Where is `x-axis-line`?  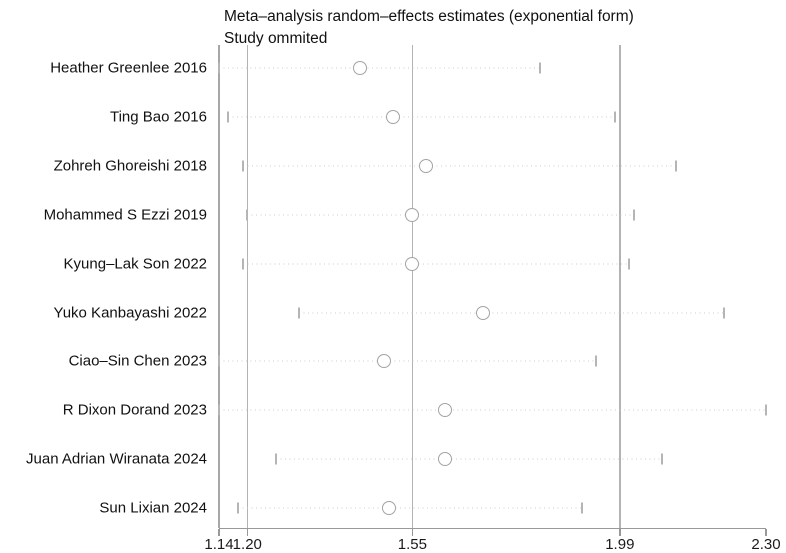 x-axis-line is located at coordinates (492, 529).